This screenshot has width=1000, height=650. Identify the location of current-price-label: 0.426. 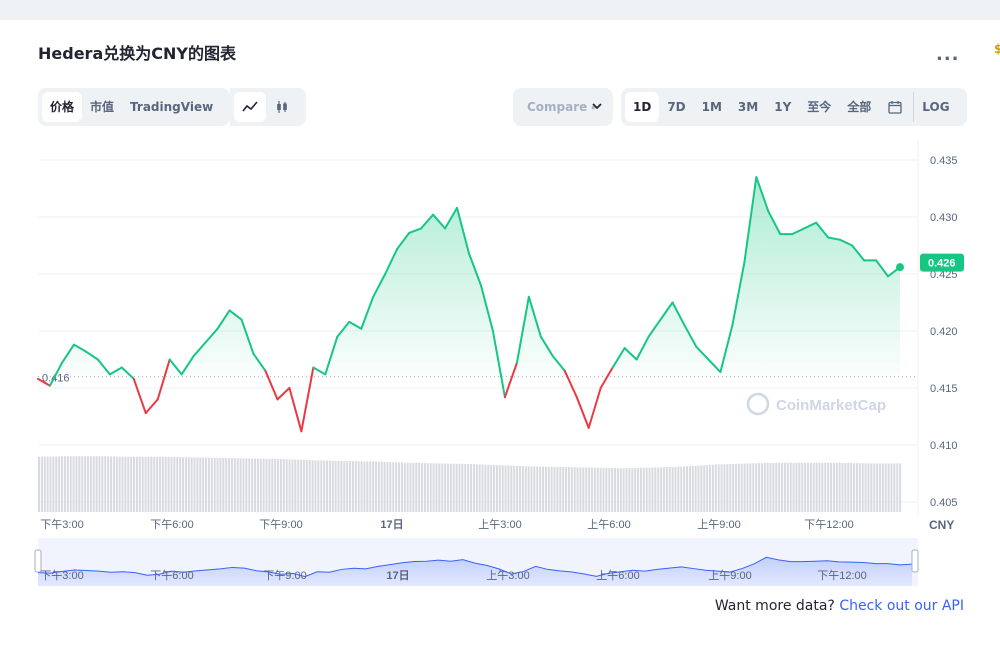
(942, 264).